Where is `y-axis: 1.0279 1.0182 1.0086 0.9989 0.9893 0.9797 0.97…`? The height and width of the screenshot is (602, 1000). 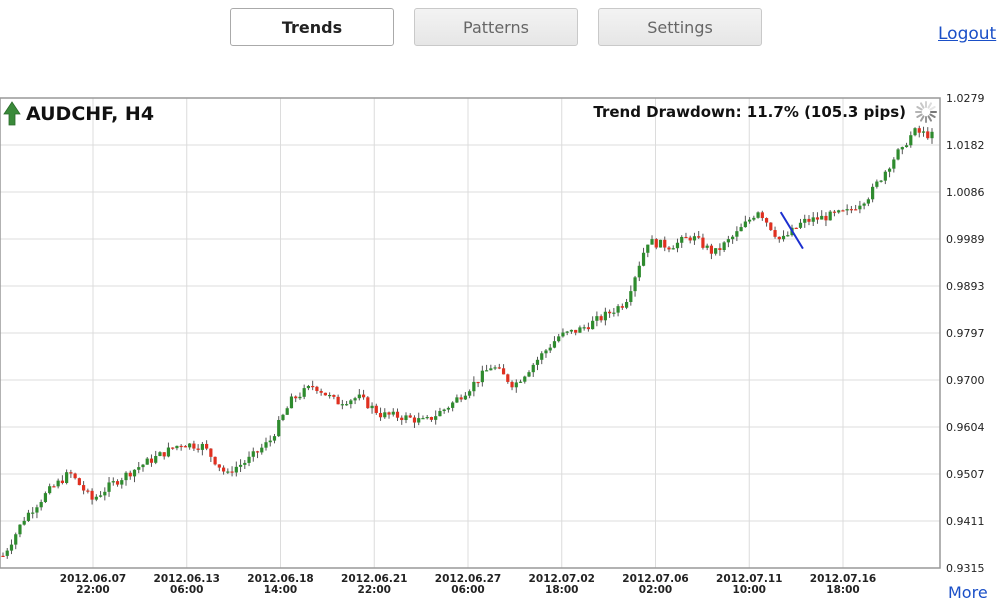 y-axis: 1.0279 1.0182 1.0086 0.9989 0.9893 0.9797 0.97… is located at coordinates (965, 333).